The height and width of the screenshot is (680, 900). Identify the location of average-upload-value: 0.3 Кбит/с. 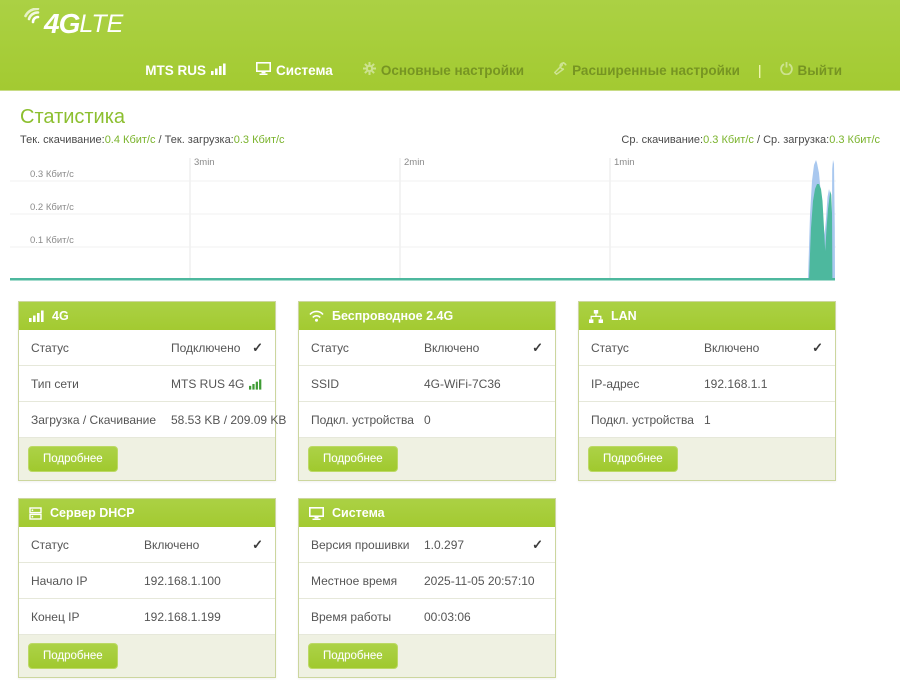
(854, 140).